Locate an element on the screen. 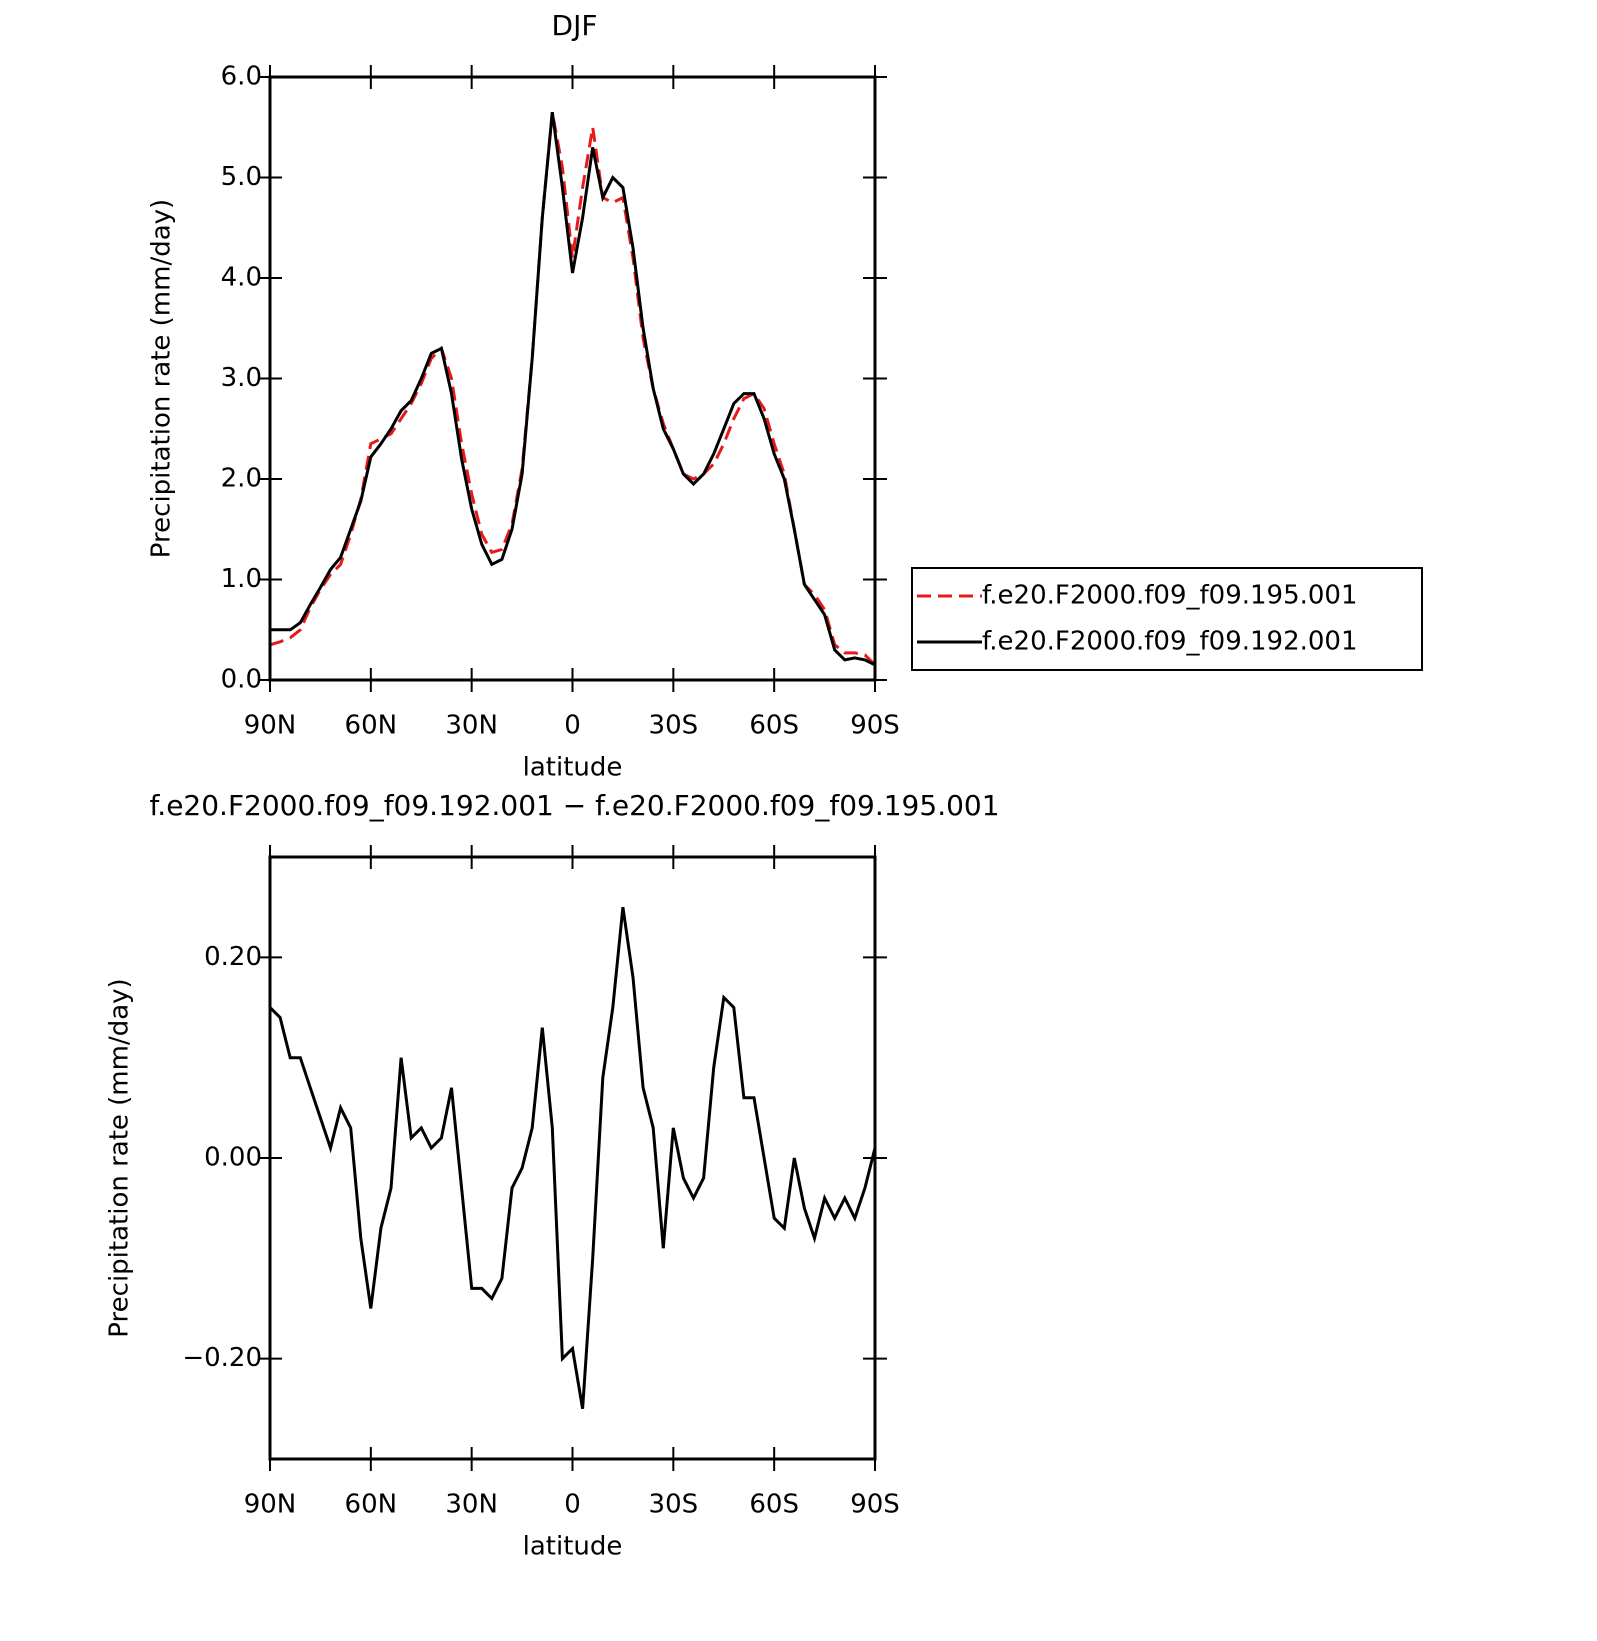  y-tick-label: 4.0 is located at coordinates (241, 278).